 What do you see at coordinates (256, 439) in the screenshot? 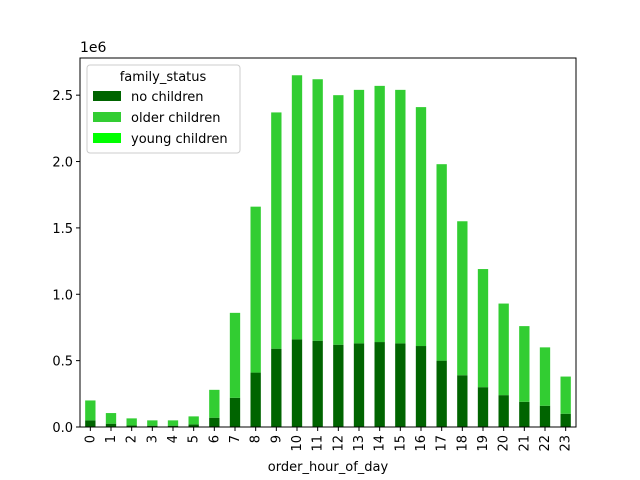
I see `x-tick-label-8: 8` at bounding box center [256, 439].